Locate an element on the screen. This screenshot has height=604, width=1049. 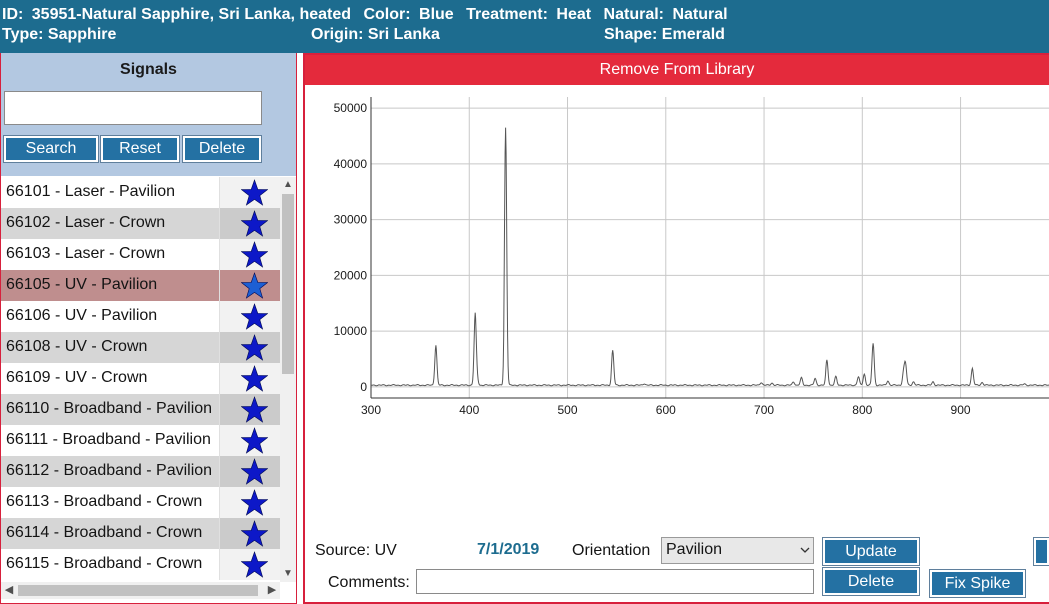
list-item: 66110 - Broadband - Pavilion is located at coordinates (140, 409).